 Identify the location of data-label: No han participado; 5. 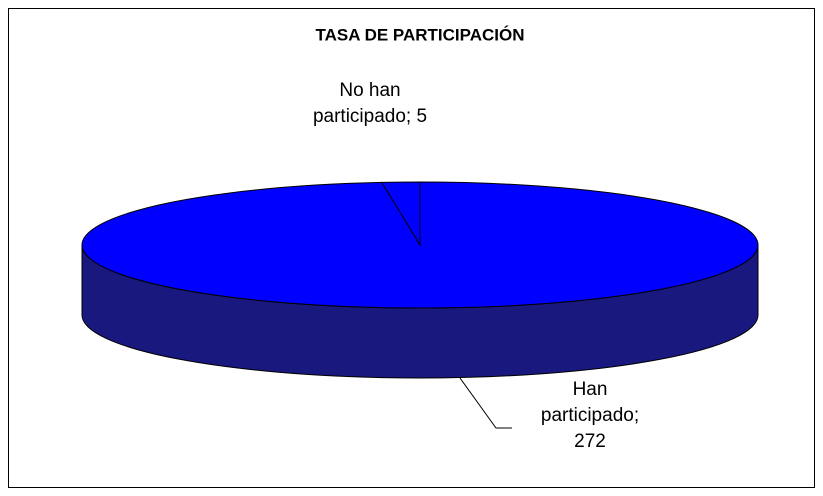
(370, 103).